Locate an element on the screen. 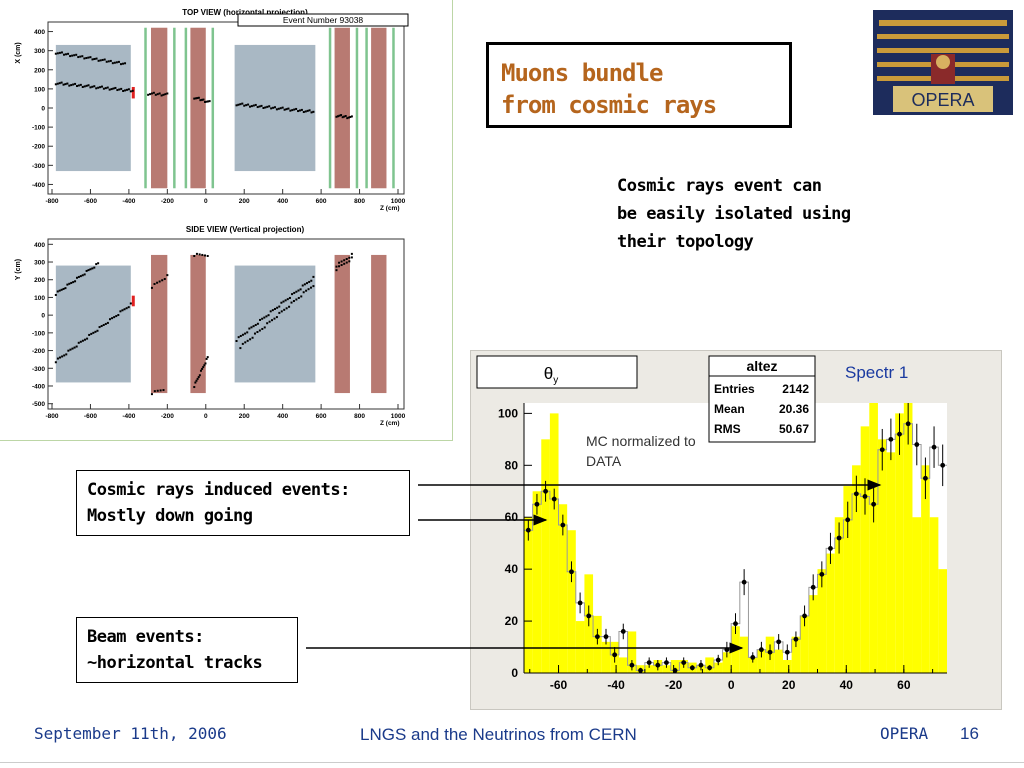  stats-box: altez Entries 2142 Mean 20.36 RMS 50.67 is located at coordinates (762, 399).